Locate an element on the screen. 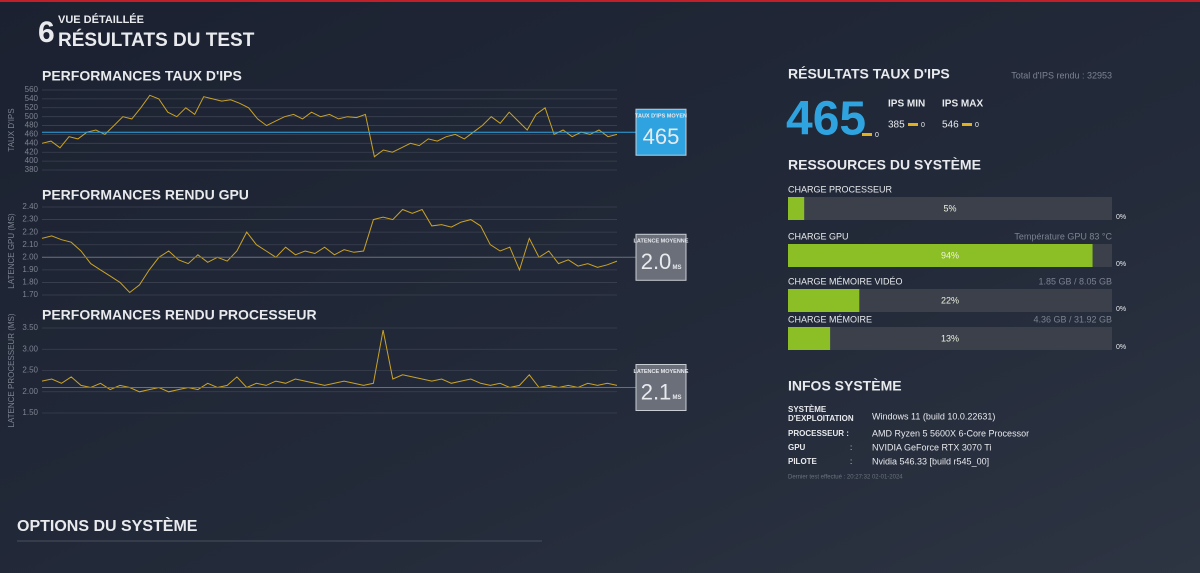 The height and width of the screenshot is (573, 1200). y-tick-label: 2.10 is located at coordinates (30, 244).